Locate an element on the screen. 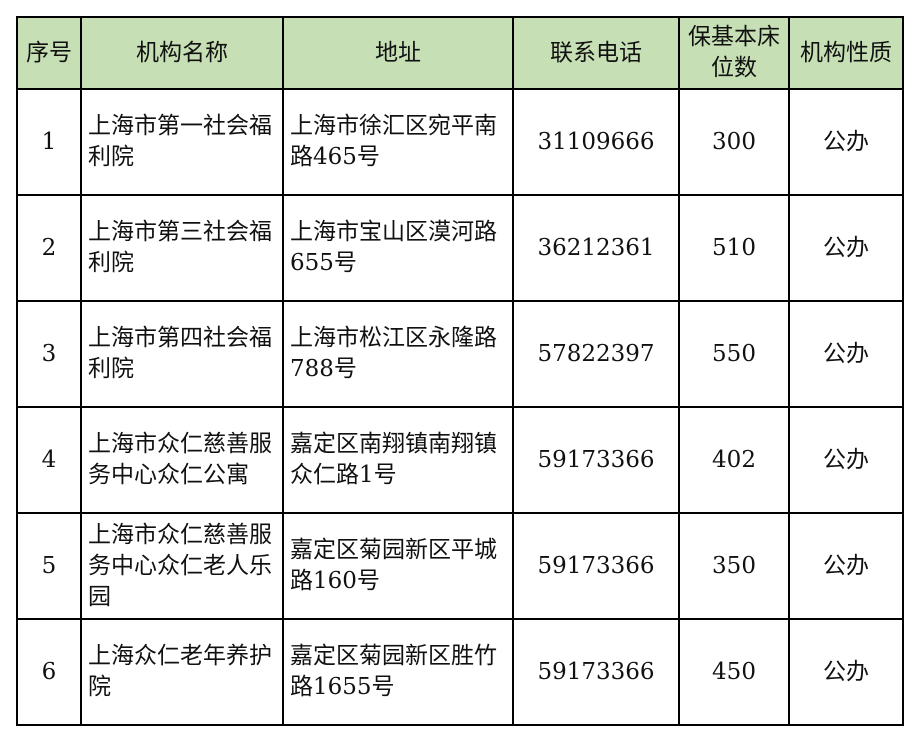 The image size is (918, 740). cell-index: 4 is located at coordinates (49, 460).